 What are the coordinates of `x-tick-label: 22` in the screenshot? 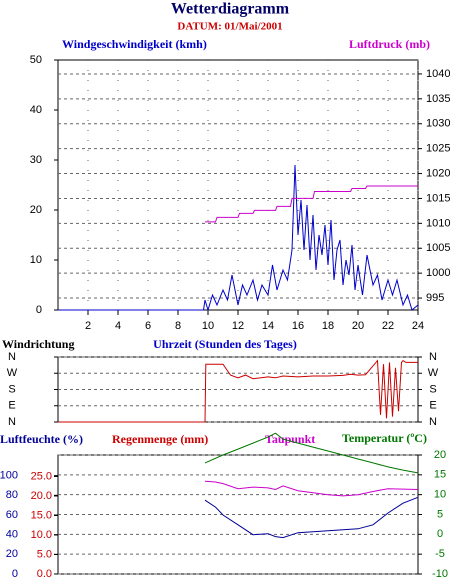 It's located at (388, 326).